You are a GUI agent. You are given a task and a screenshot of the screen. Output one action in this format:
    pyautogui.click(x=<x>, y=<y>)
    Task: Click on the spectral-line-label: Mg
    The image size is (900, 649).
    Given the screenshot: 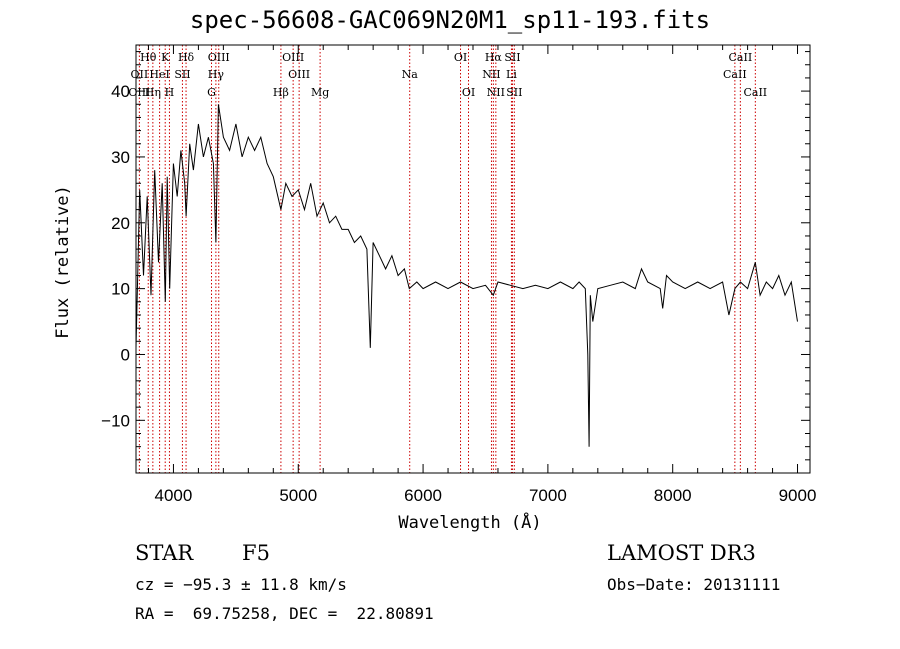 What is the action you would take?
    pyautogui.click(x=320, y=92)
    